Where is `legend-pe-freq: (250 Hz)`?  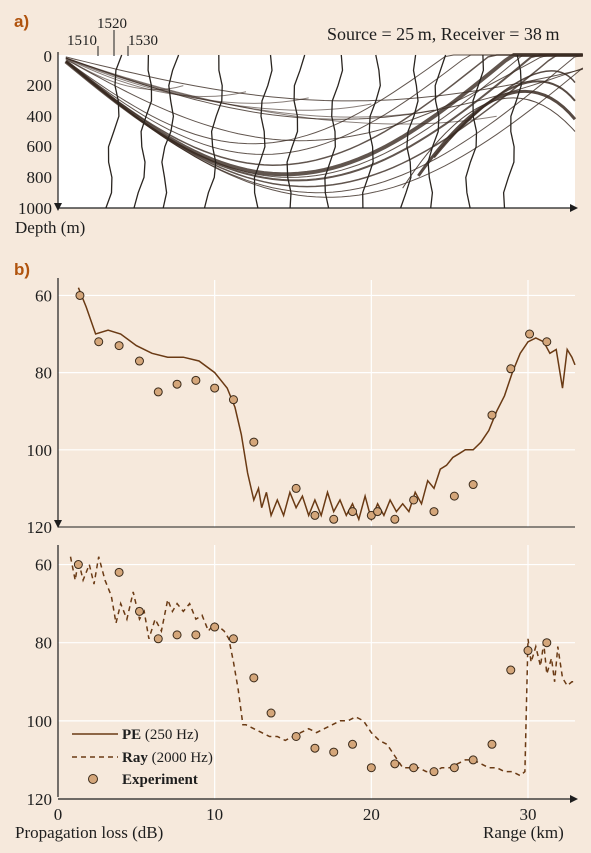 legend-pe-freq: (250 Hz) is located at coordinates (169, 735).